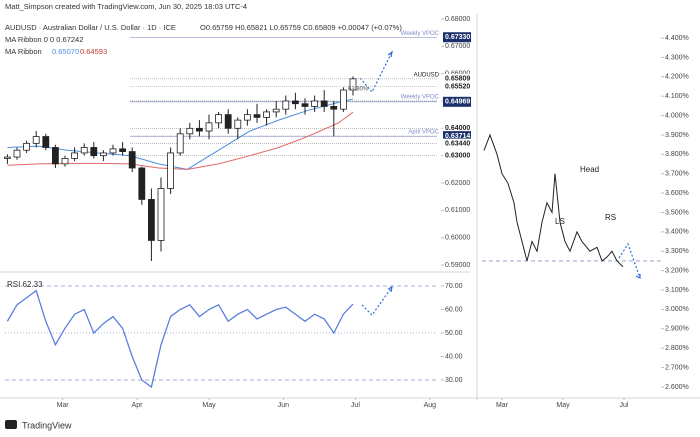  What do you see at coordinates (65, 51) in the screenshot?
I see `ribbon-2-fast: 0.65070` at bounding box center [65, 51].